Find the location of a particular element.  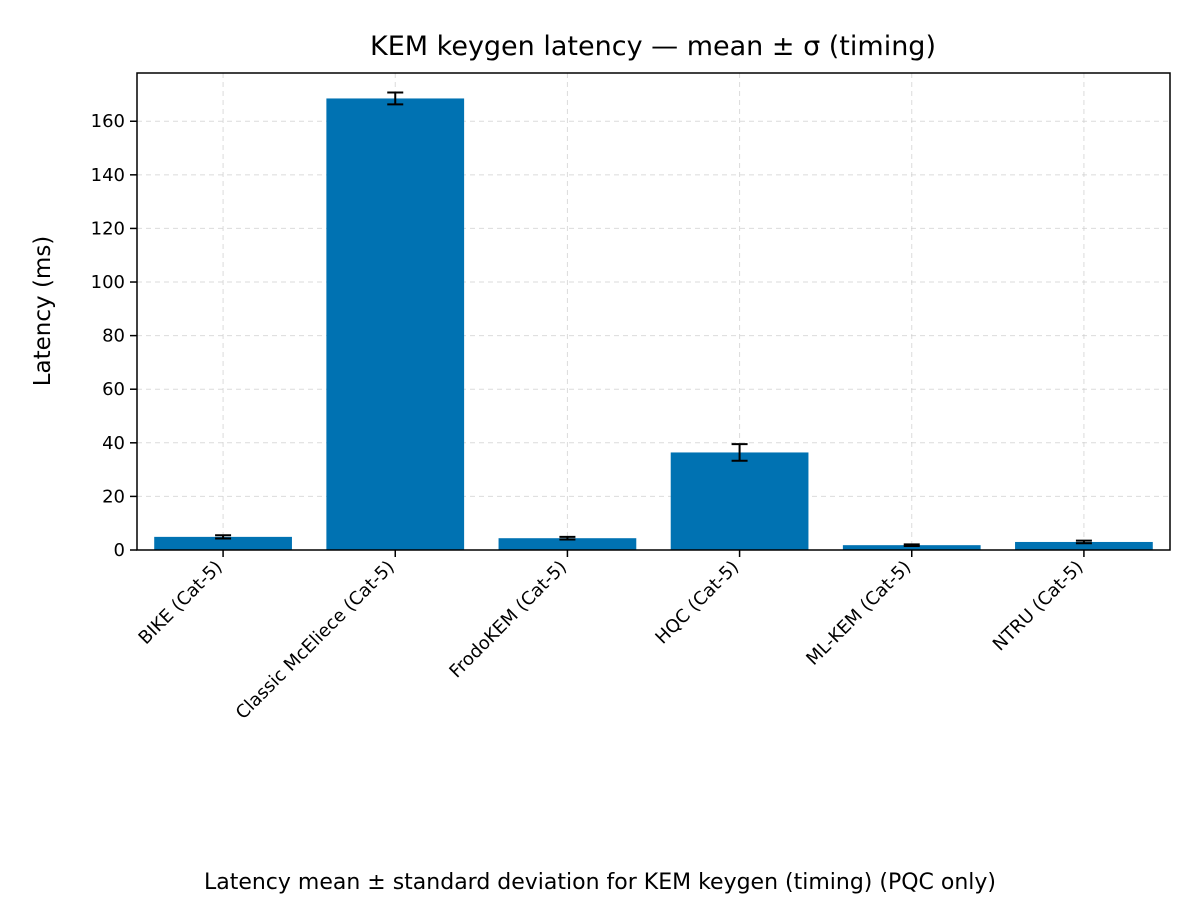

y-tick-label: 60 is located at coordinates (113, 389).